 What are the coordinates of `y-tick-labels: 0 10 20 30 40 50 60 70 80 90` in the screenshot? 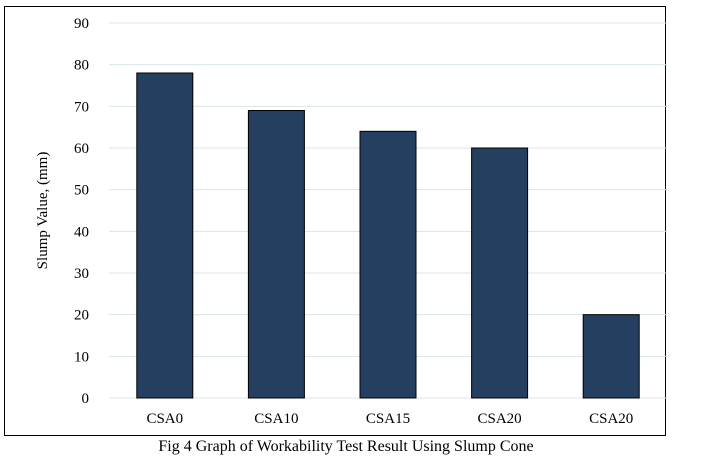 It's located at (81, 211).